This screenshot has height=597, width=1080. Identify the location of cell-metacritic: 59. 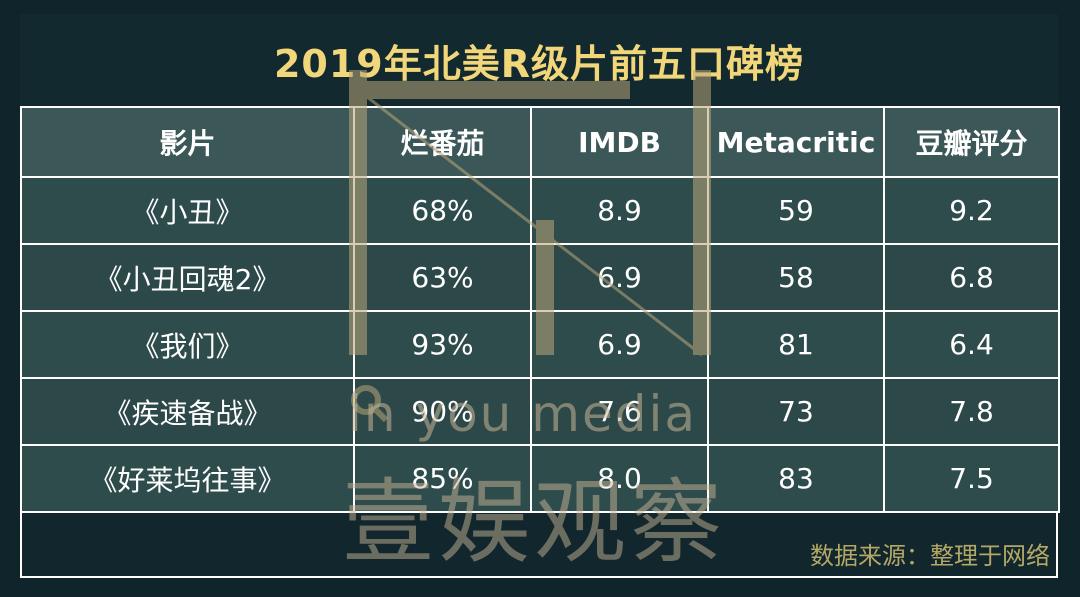
(796, 210).